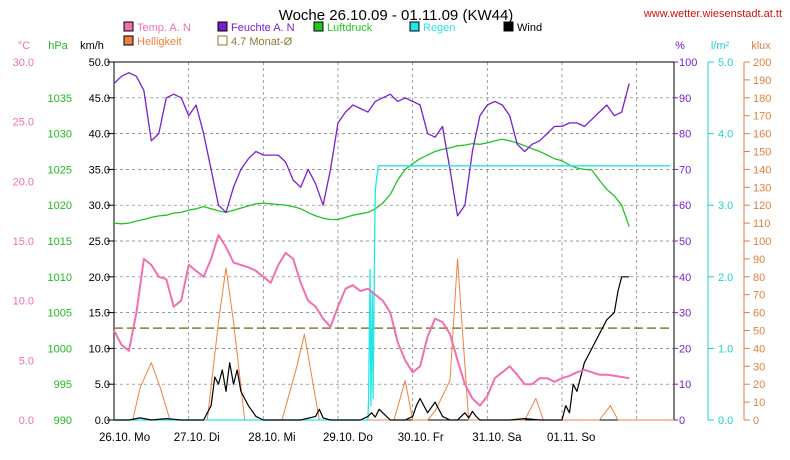 This screenshot has height=460, width=790. I want to click on legend-label: Helligkeit, so click(159, 42).